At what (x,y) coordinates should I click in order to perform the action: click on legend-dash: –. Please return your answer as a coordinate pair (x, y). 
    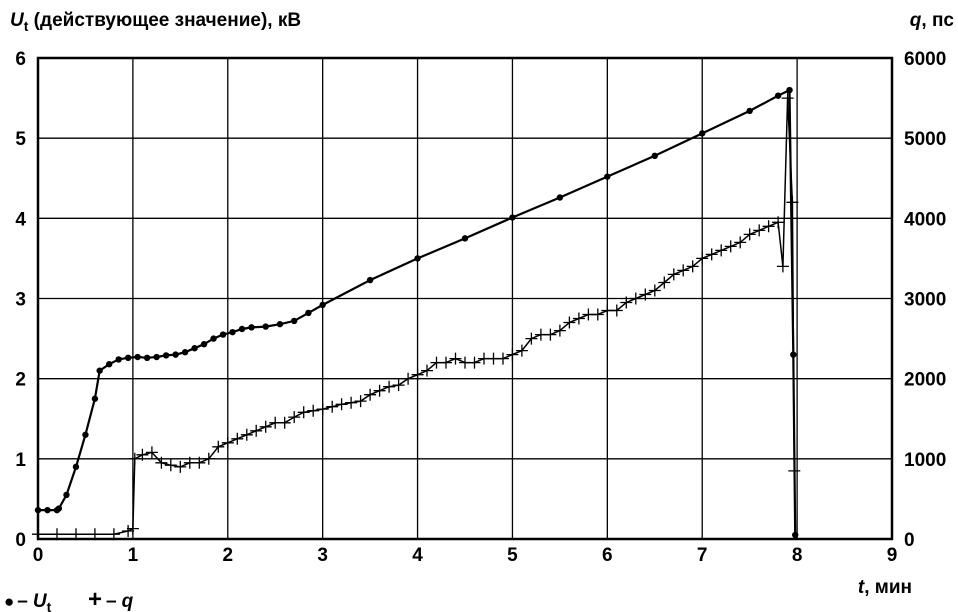
    Looking at the image, I should click on (111, 601).